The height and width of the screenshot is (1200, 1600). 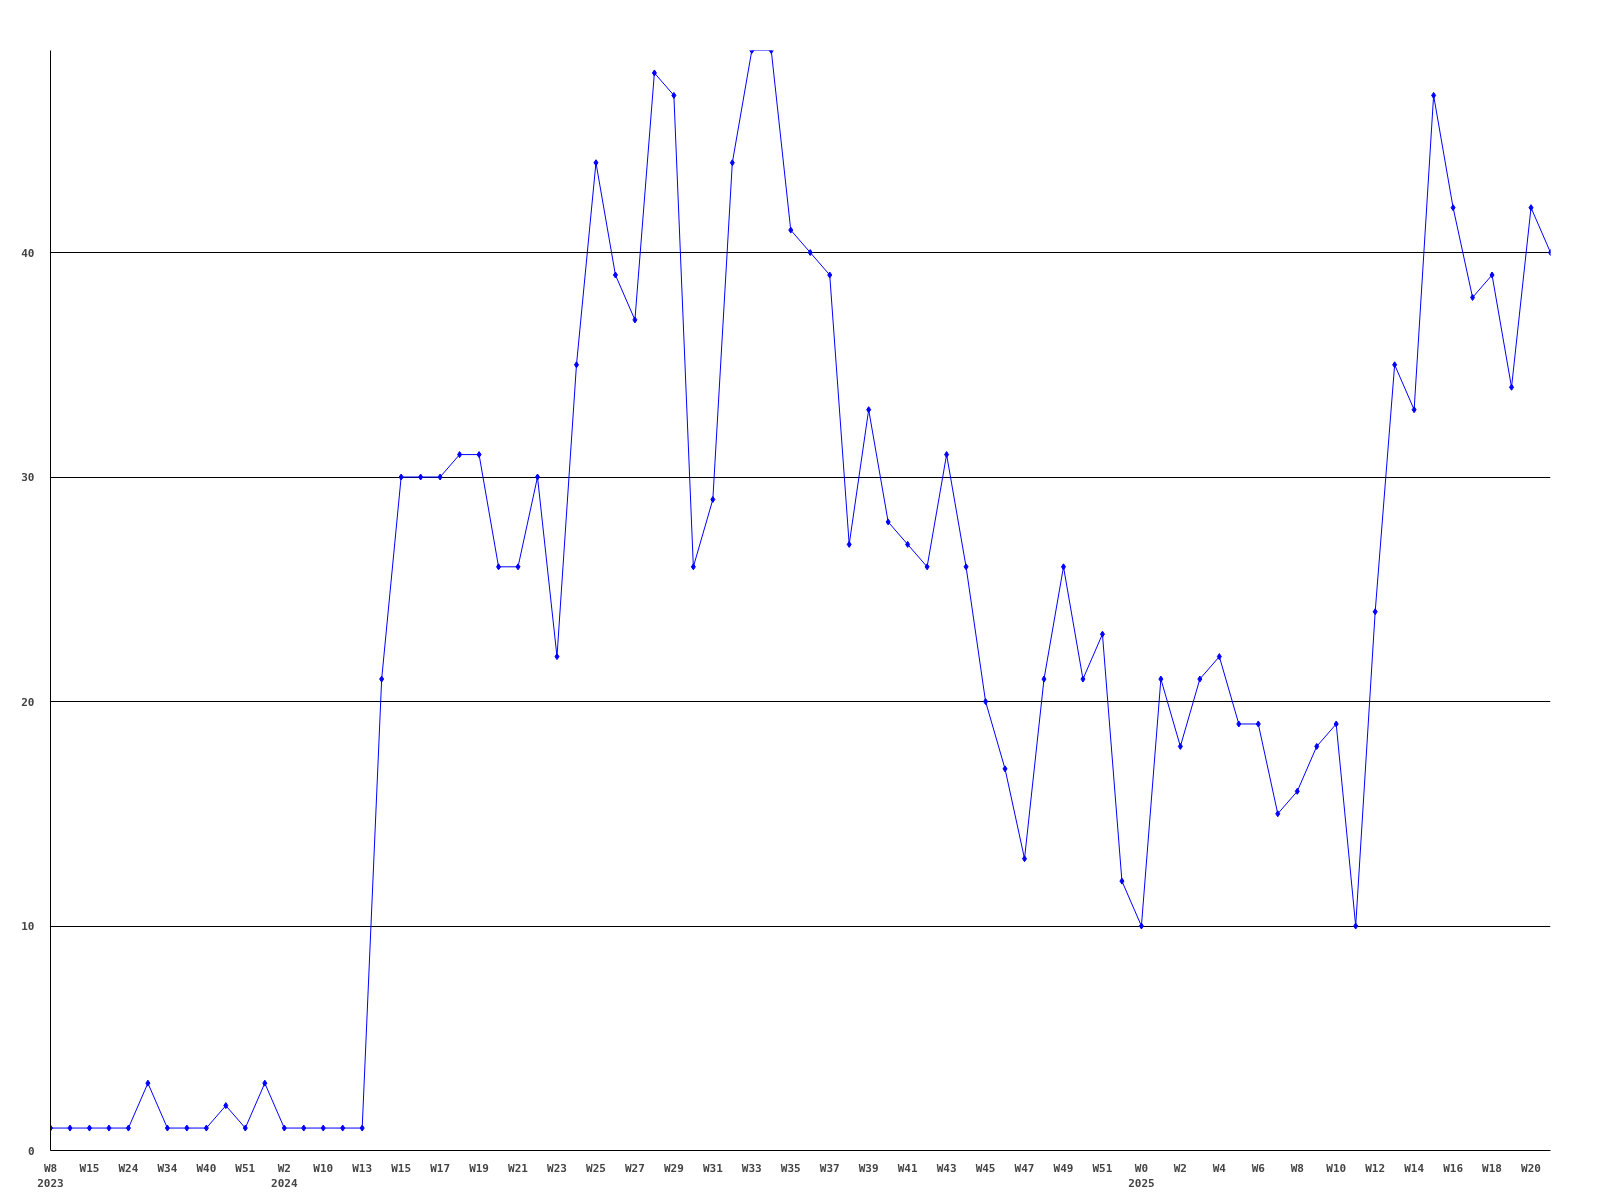 What do you see at coordinates (1141, 1176) in the screenshot?
I see `x-tick-label: W0 2025` at bounding box center [1141, 1176].